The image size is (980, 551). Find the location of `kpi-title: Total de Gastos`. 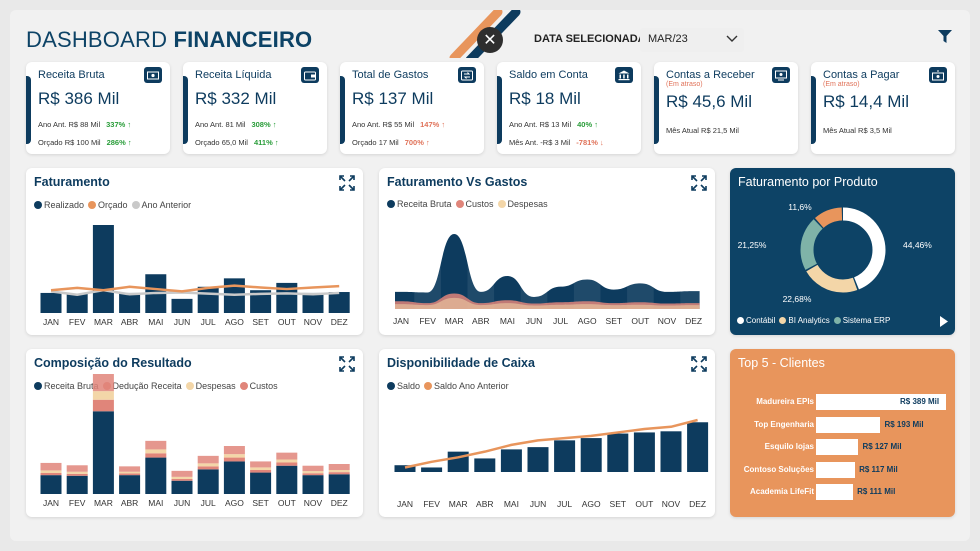

kpi-title: Total de Gastos is located at coordinates (390, 75).